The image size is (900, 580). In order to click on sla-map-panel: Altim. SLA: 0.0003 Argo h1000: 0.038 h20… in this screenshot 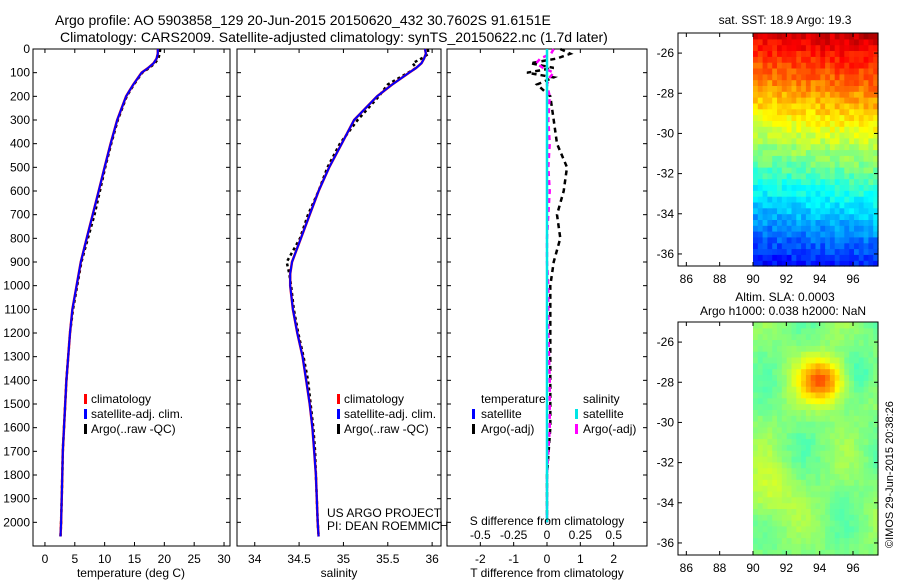, I will do `click(768, 432)`.